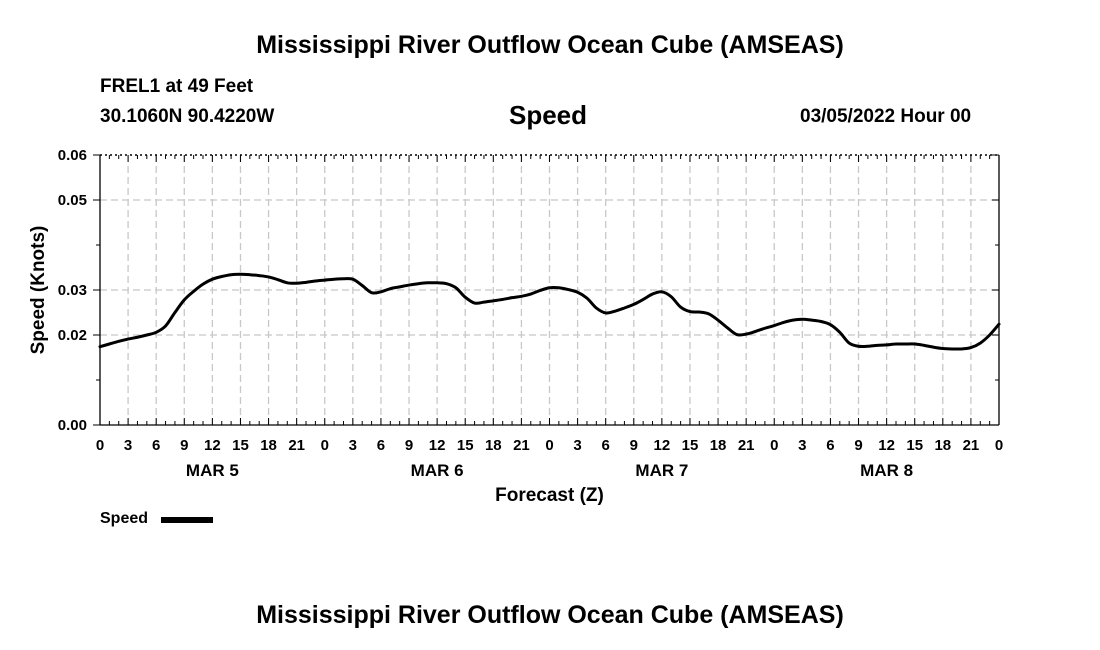 Image resolution: width=1100 pixels, height=650 pixels. Describe the element at coordinates (38, 290) in the screenshot. I see `y-axis-title: Speed (Knots)` at that location.